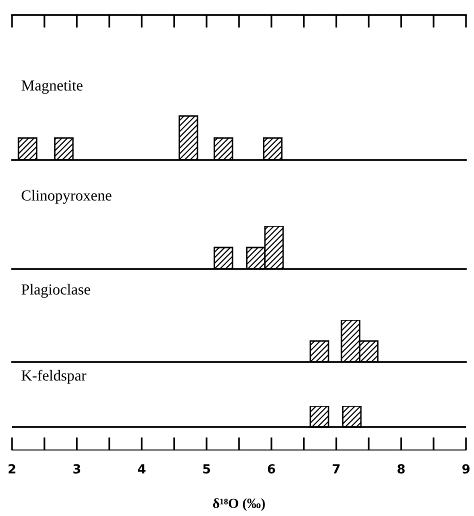  Describe the element at coordinates (466, 469) in the screenshot. I see `x-tick-label: 9` at that location.